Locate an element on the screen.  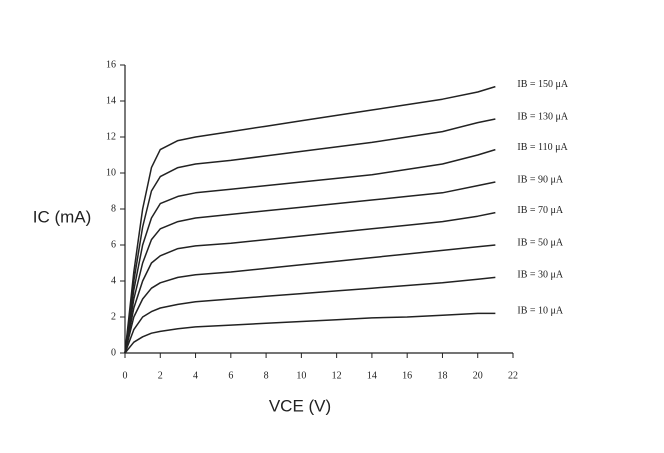
x-tick-label: 16 is located at coordinates (407, 375).